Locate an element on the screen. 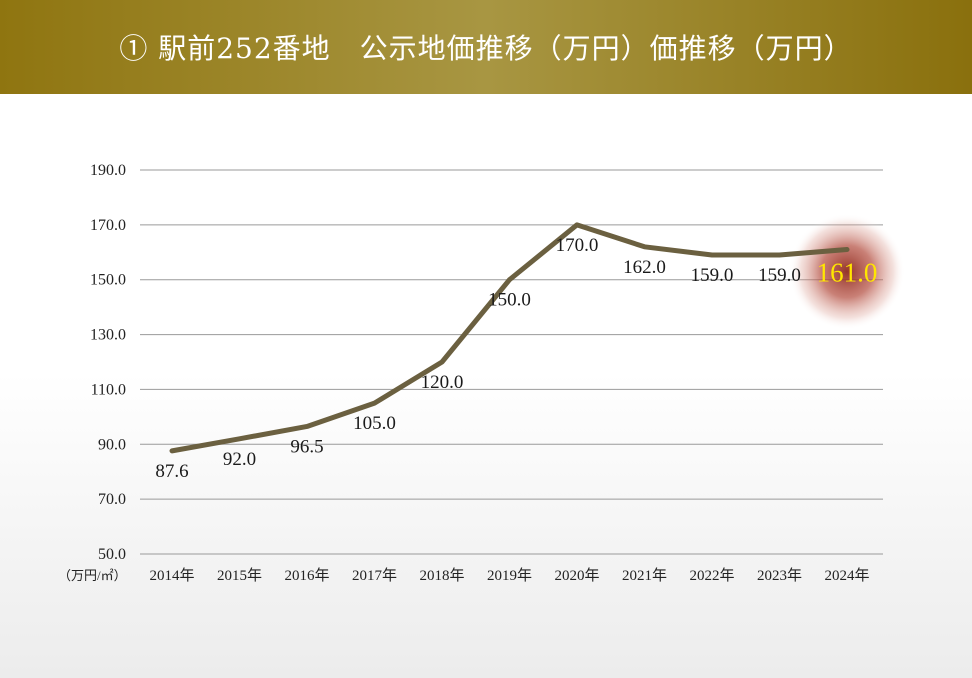 The image size is (972, 678). x-tick-label: 2019年 is located at coordinates (509, 575).